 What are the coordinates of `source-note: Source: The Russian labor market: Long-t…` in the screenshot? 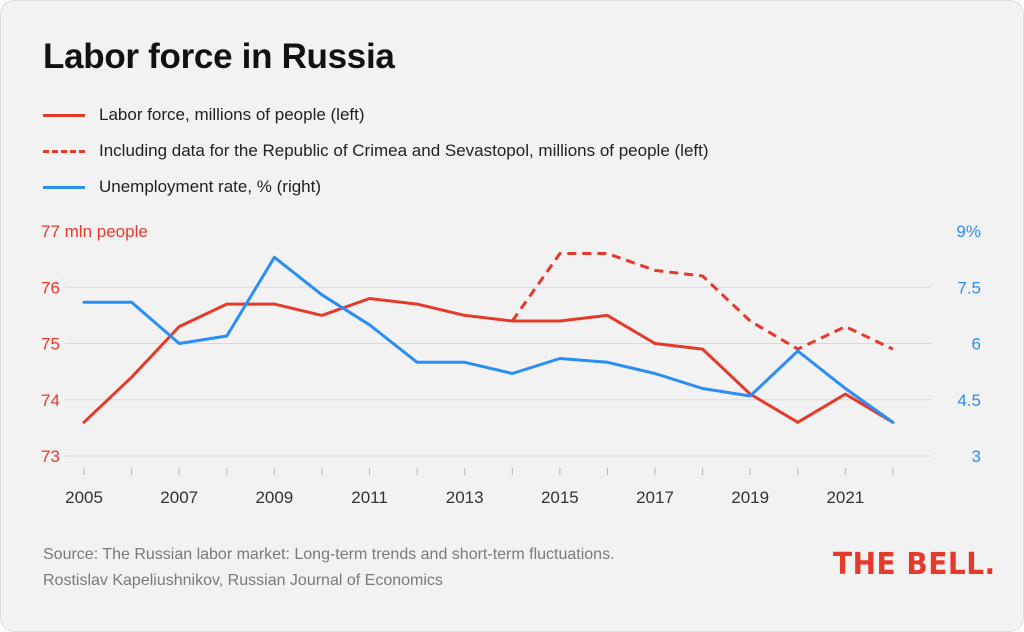 It's located at (329, 567).